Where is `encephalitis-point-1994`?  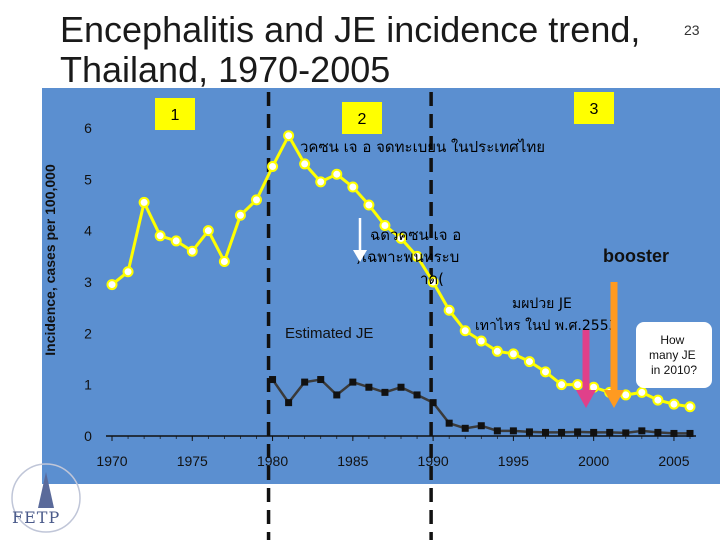
encephalitis-point-1994 is located at coordinates (497, 351).